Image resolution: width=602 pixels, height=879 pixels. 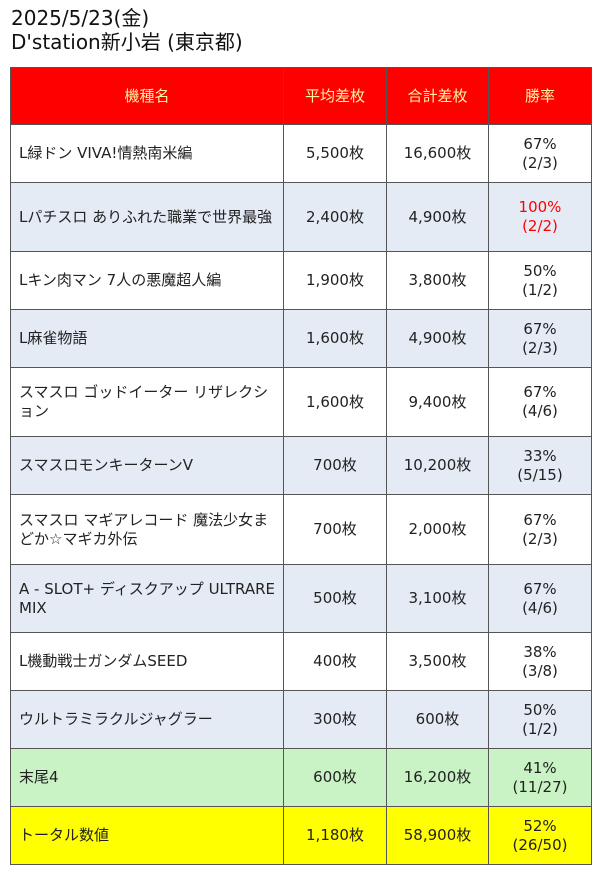 I want to click on avg-diff: 400枚, so click(x=335, y=661).